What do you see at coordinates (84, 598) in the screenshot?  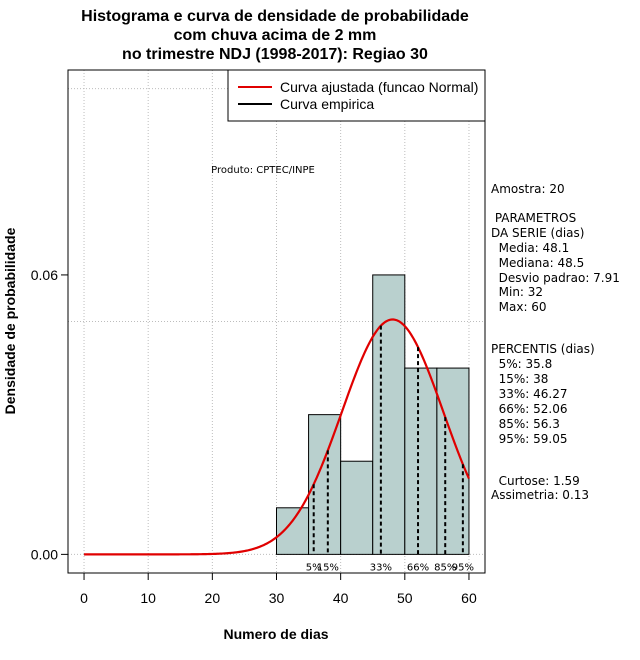 I see `x-tick-label: 0` at bounding box center [84, 598].